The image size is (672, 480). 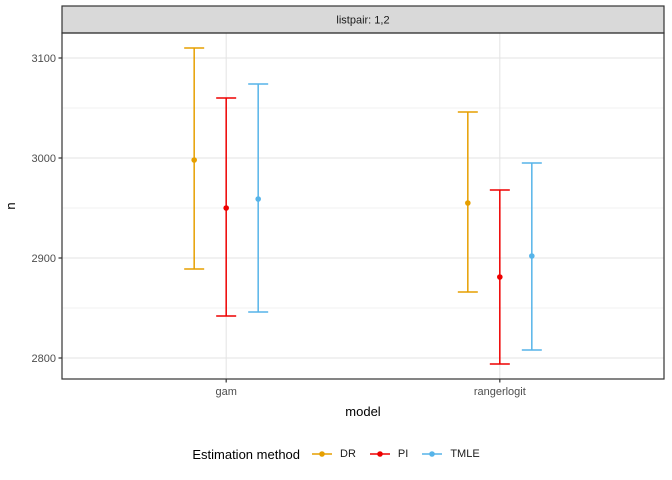 I want to click on y-axis-title: n, so click(x=10, y=205).